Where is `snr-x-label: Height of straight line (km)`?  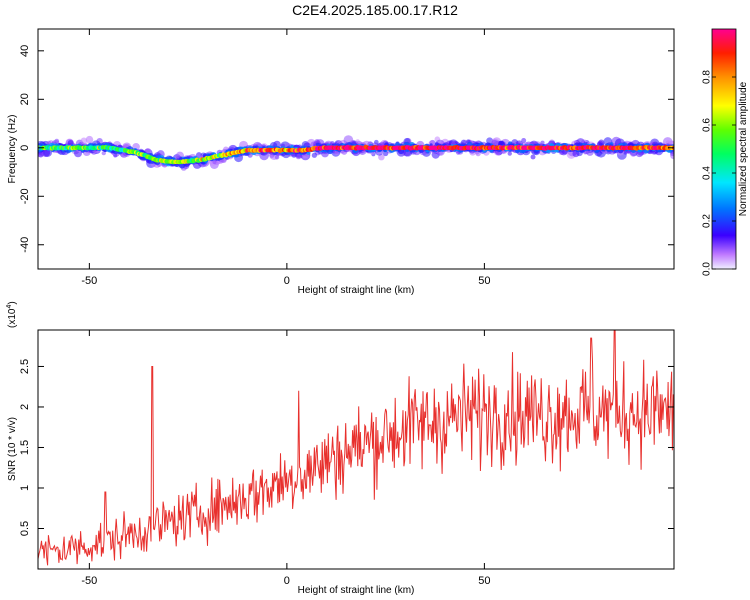 snr-x-label: Height of straight line (km) is located at coordinates (356, 590).